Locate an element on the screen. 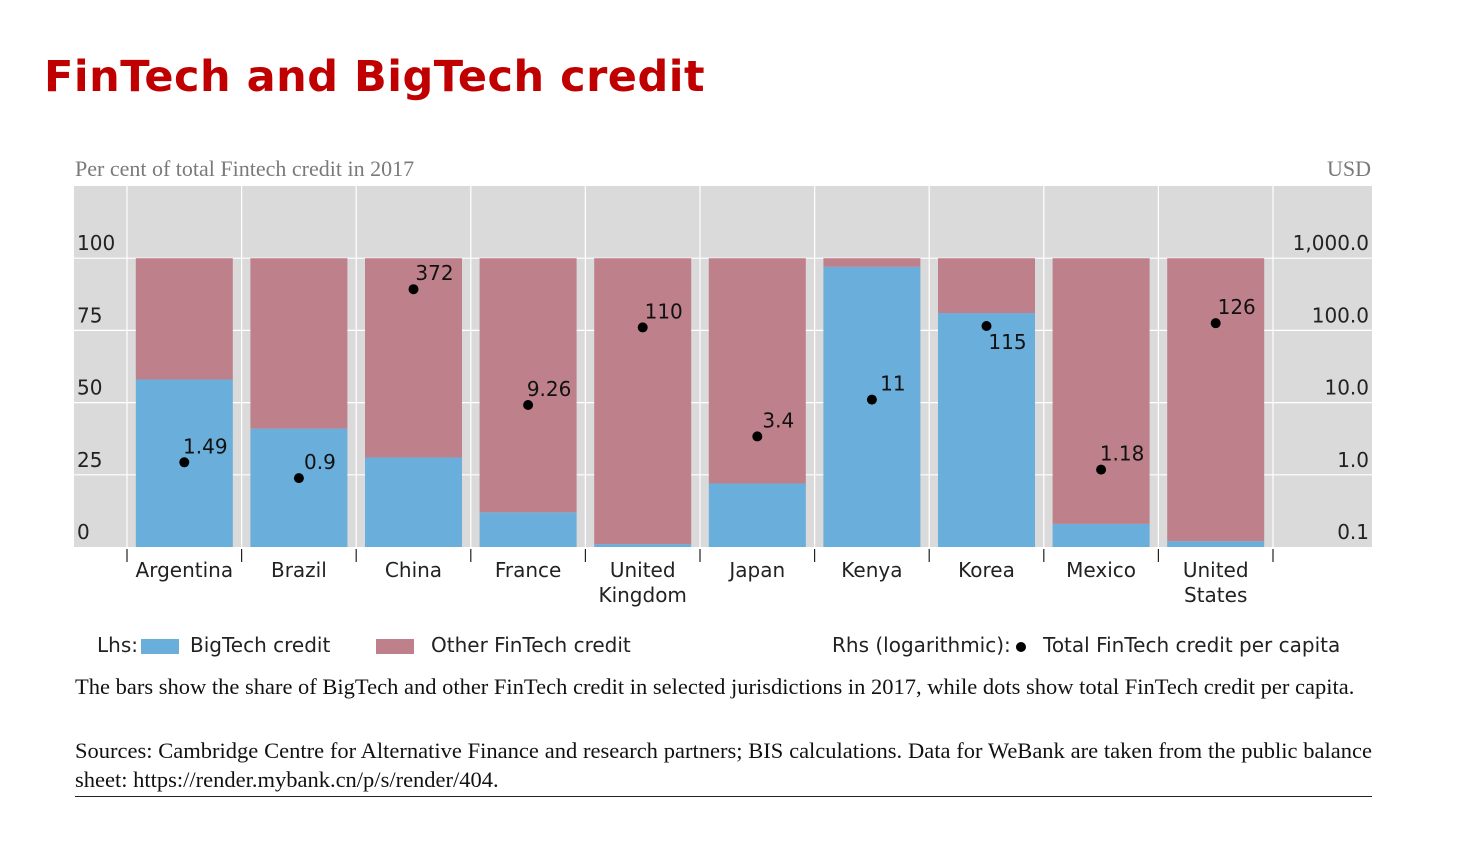 Image resolution: width=1484 pixels, height=866 pixels. dot-value-label: 115 is located at coordinates (1007, 342).